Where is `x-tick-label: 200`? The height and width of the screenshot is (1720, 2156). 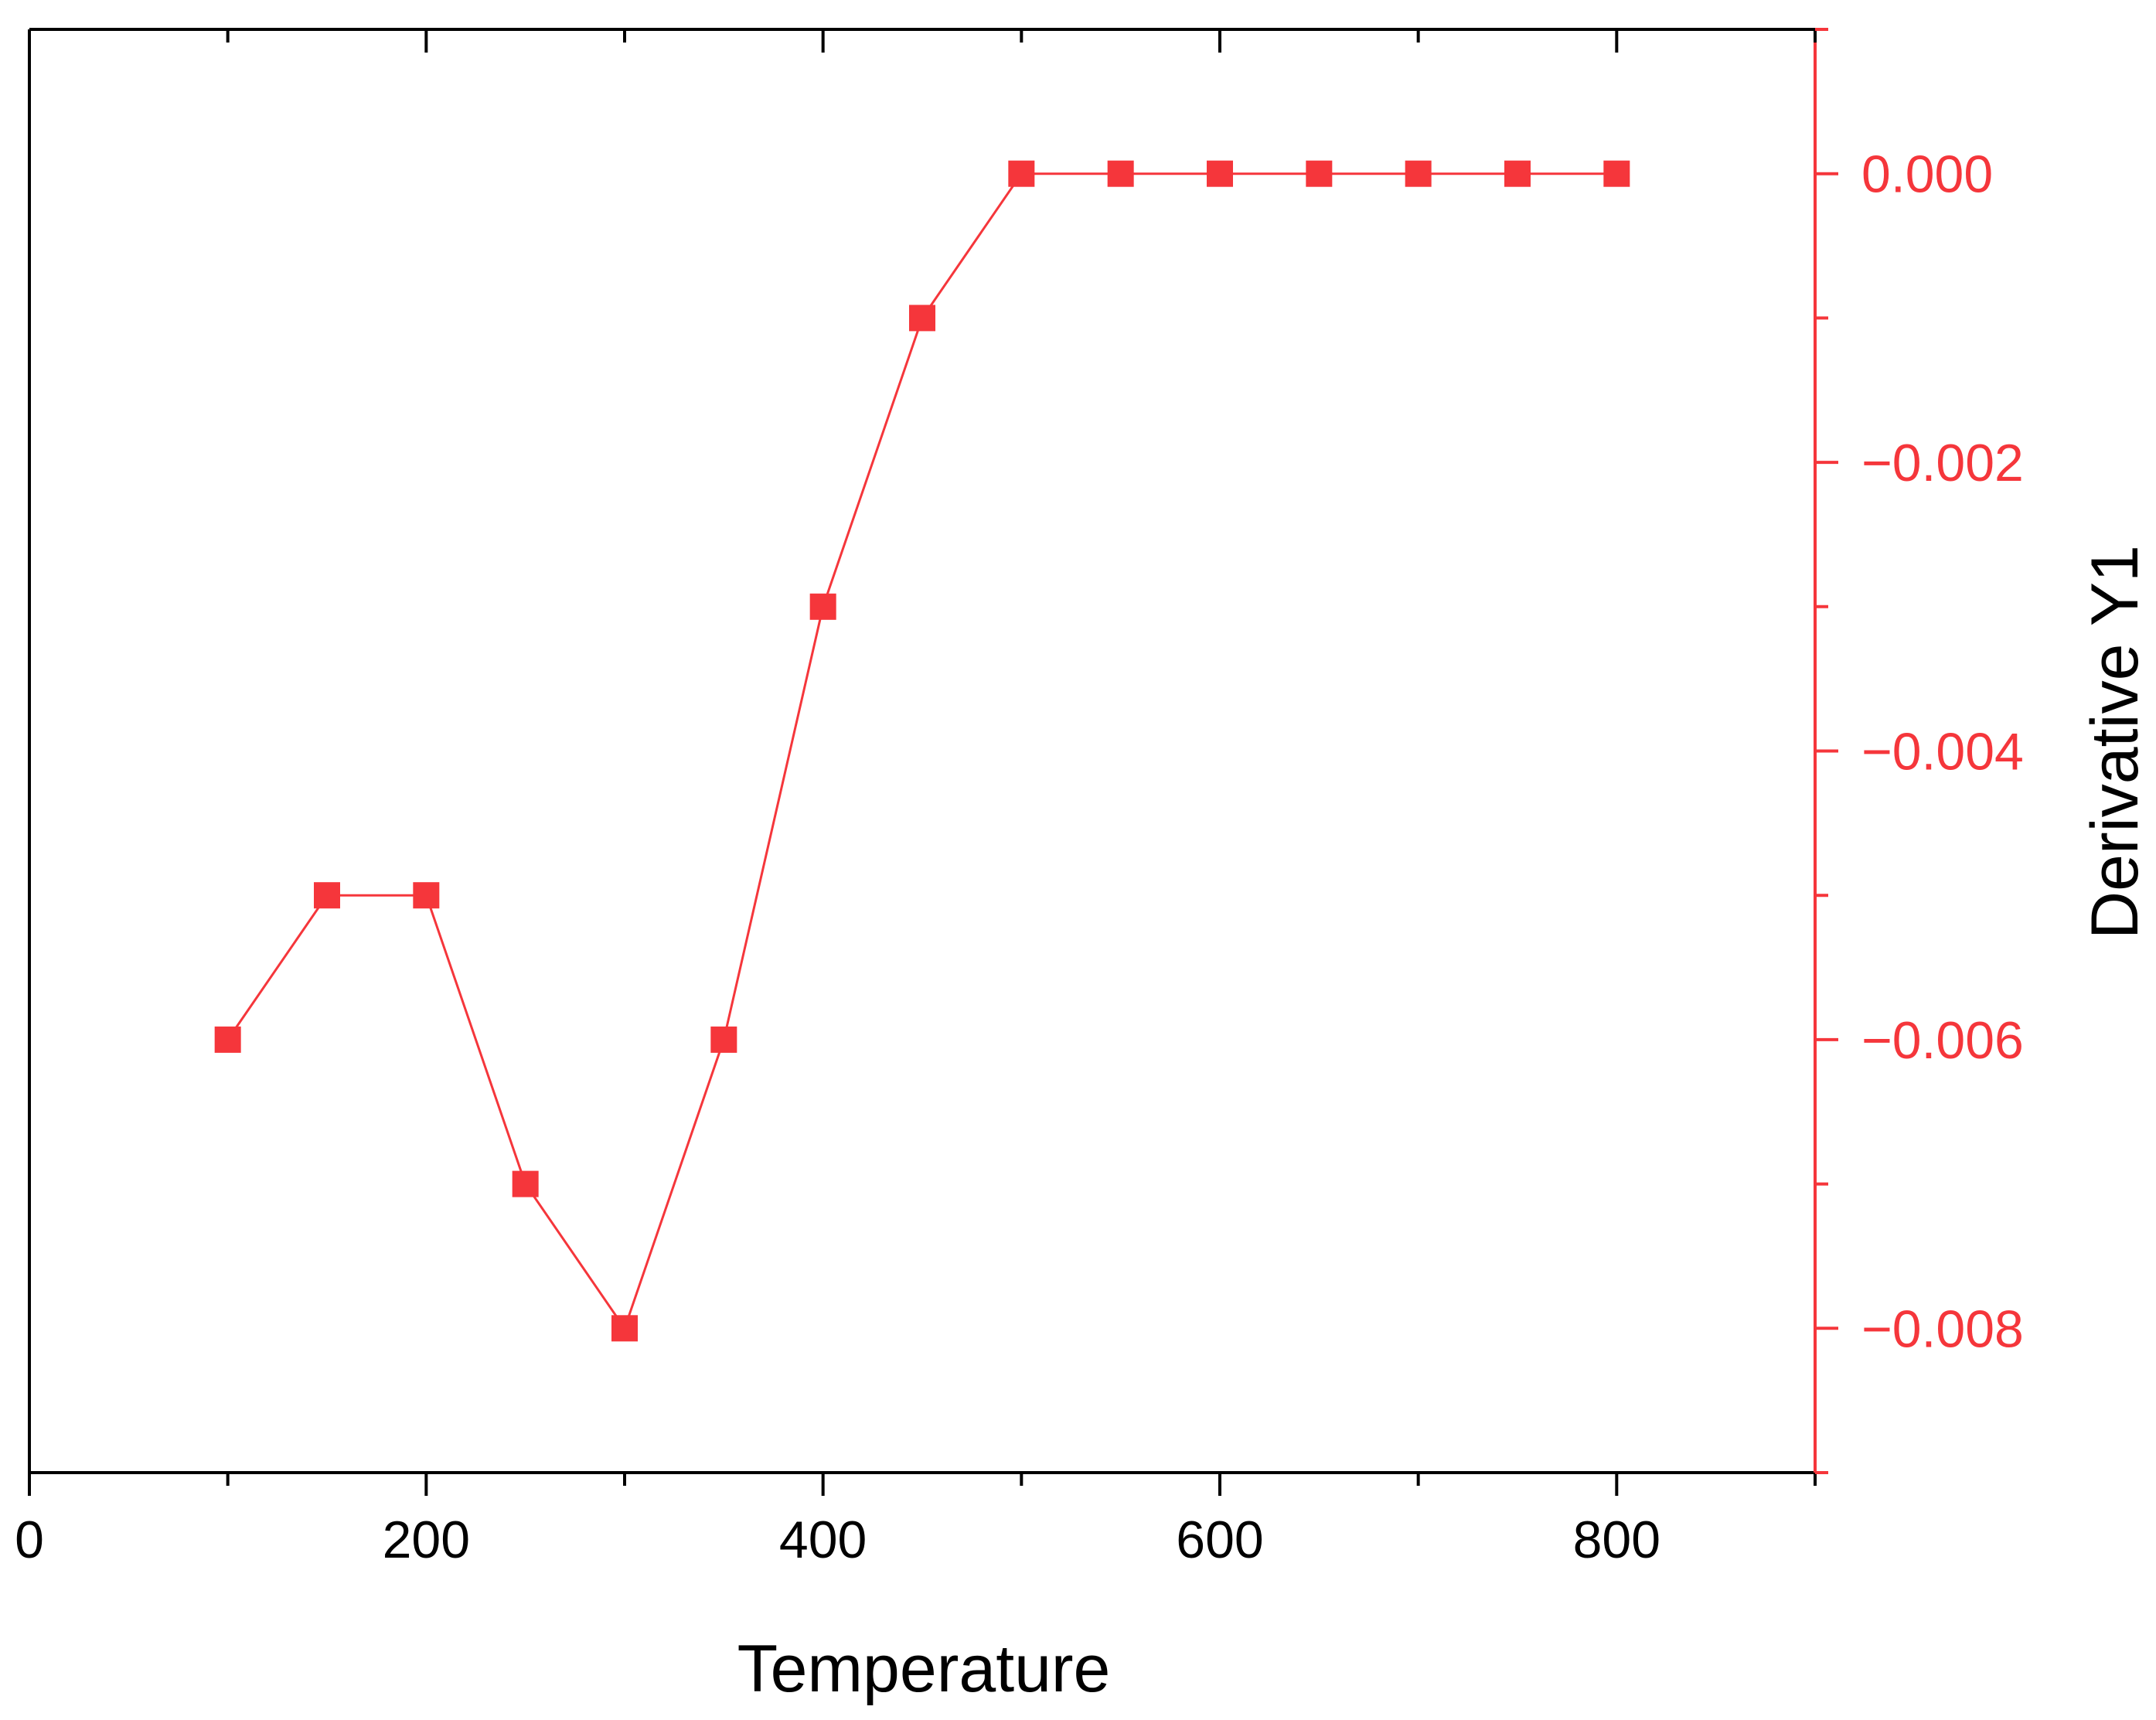
x-tick-label: 200 is located at coordinates (426, 1540).